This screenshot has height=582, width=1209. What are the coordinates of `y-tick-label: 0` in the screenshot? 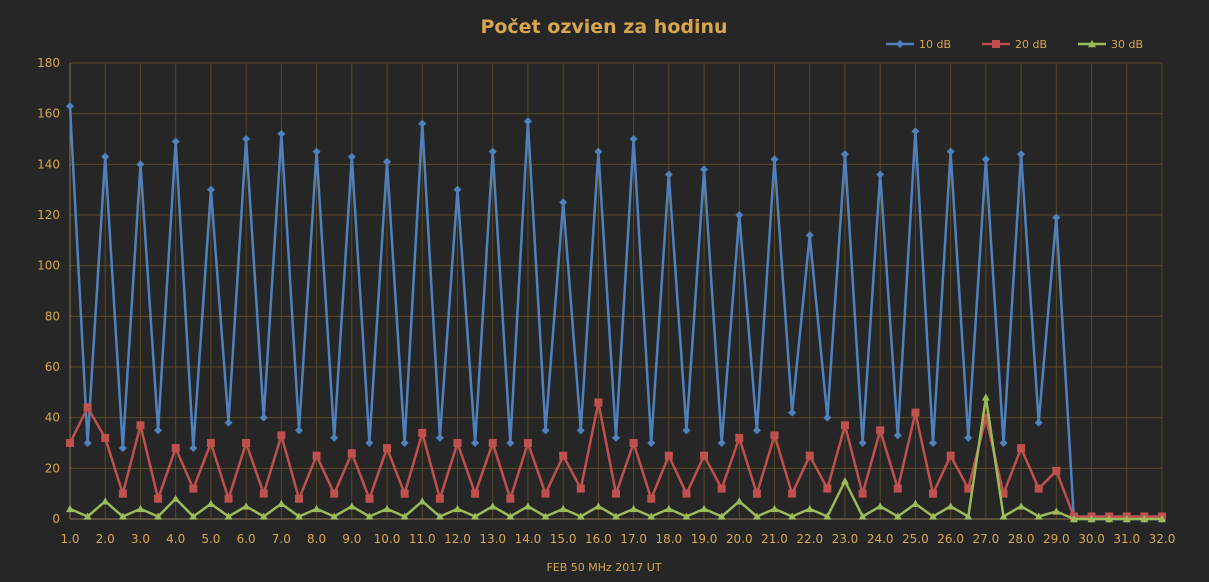 It's located at (56, 519).